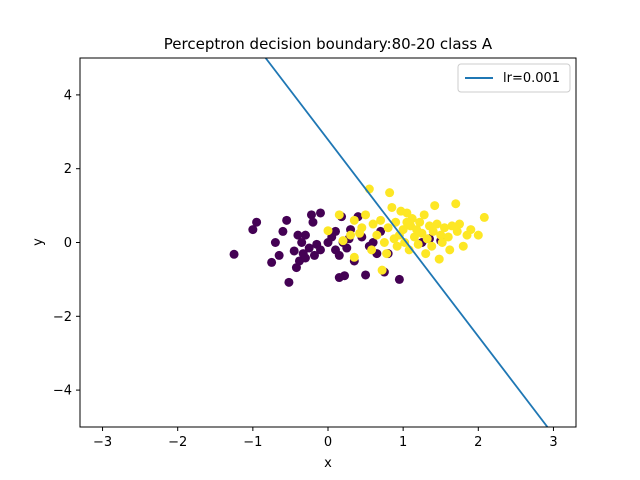 Image resolution: width=640 pixels, height=480 pixels. What do you see at coordinates (102, 442) in the screenshot?
I see `x-tick-label: −3` at bounding box center [102, 442].